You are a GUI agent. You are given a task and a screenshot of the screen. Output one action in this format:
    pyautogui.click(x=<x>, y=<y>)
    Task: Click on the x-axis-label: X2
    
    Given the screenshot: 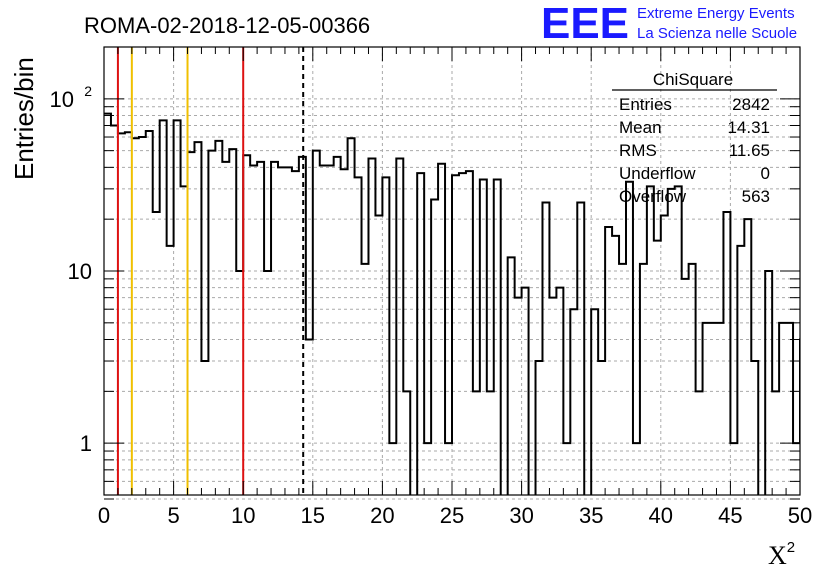 What is the action you would take?
    pyautogui.click(x=781, y=554)
    